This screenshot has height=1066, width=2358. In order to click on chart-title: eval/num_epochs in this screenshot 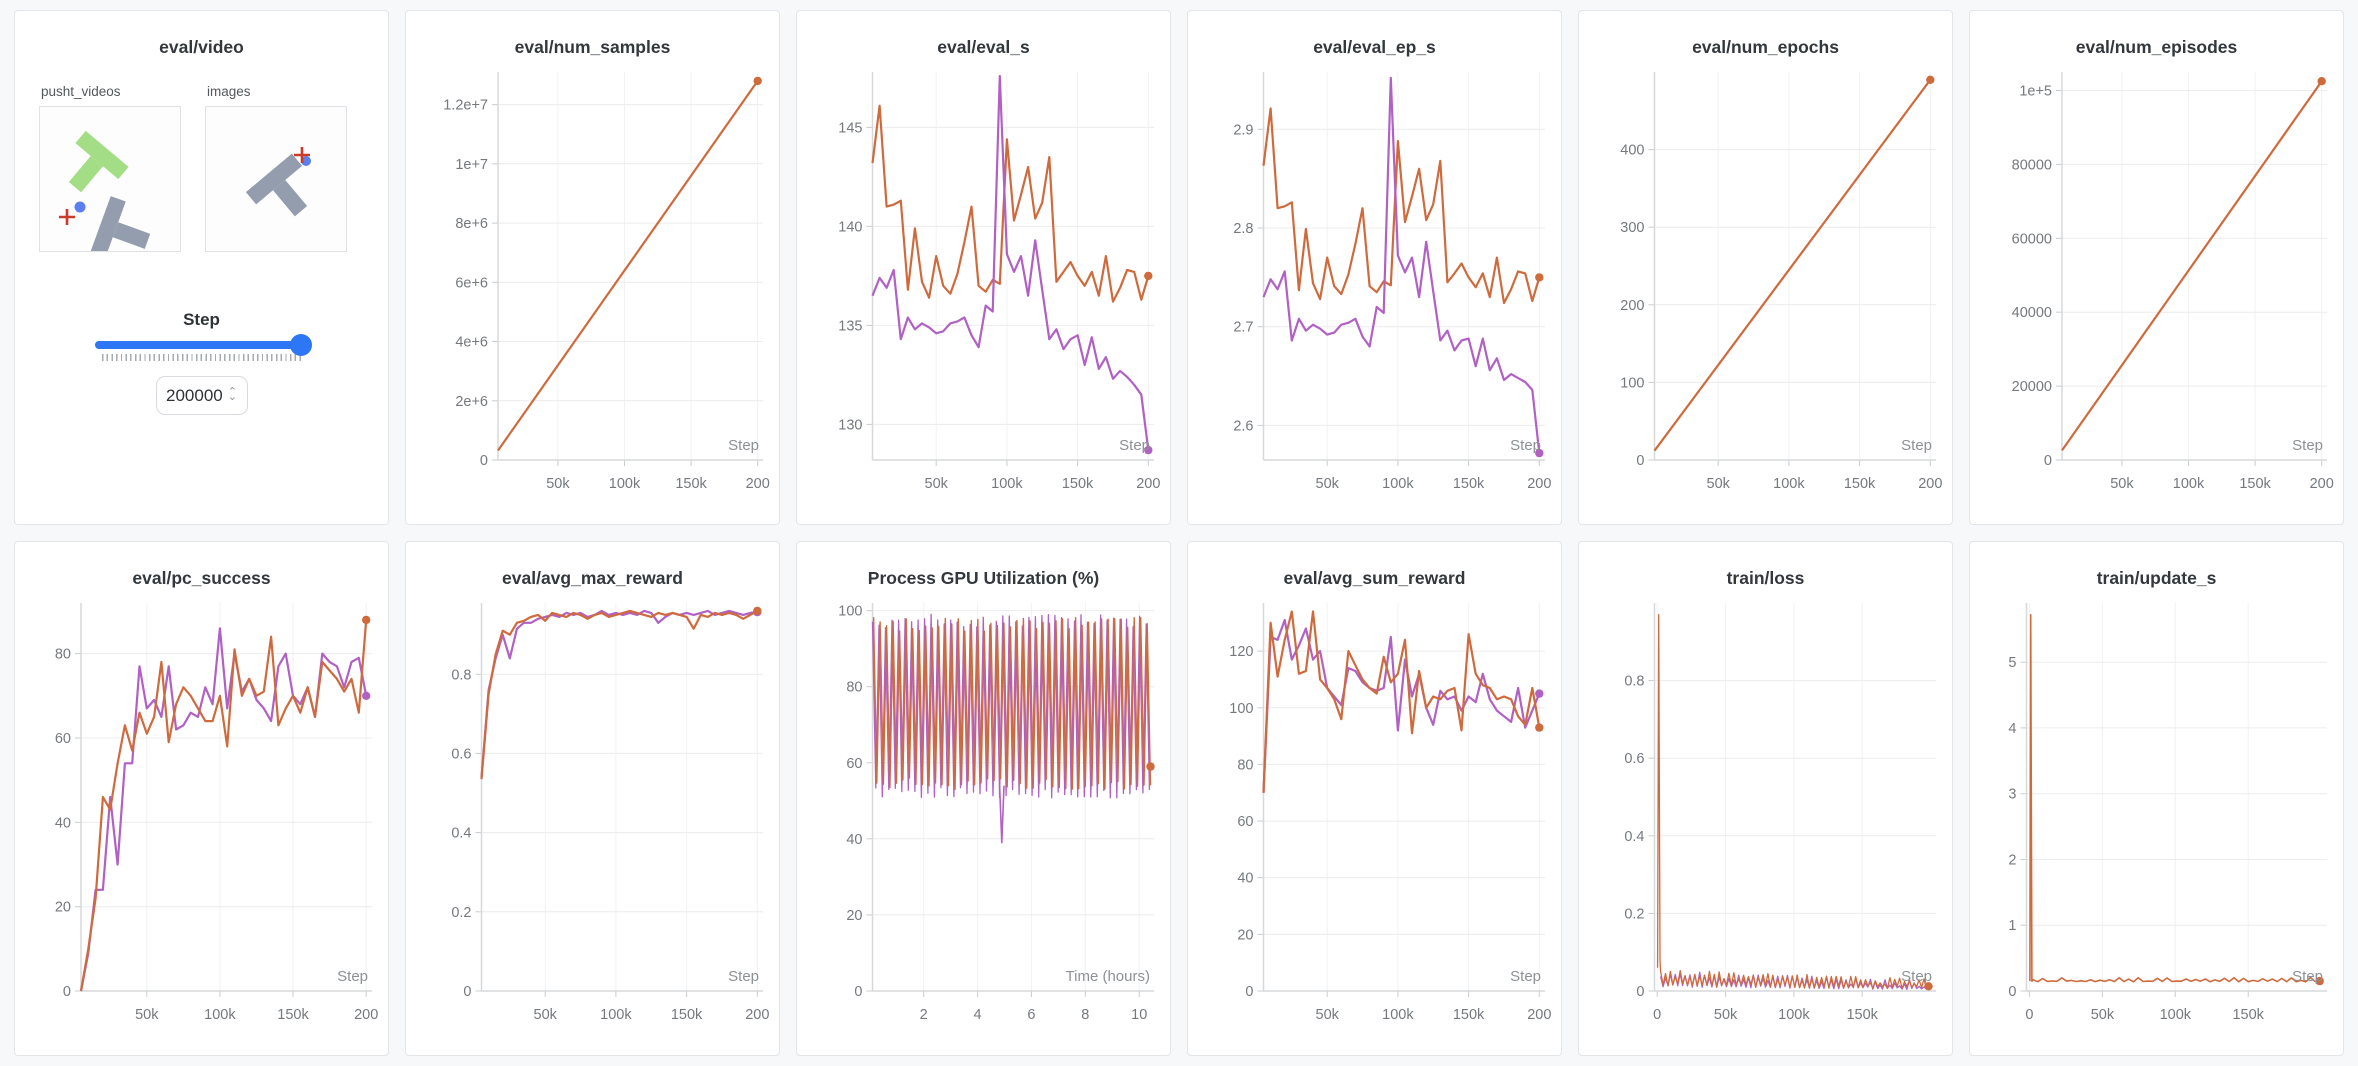, I will do `click(1765, 47)`.